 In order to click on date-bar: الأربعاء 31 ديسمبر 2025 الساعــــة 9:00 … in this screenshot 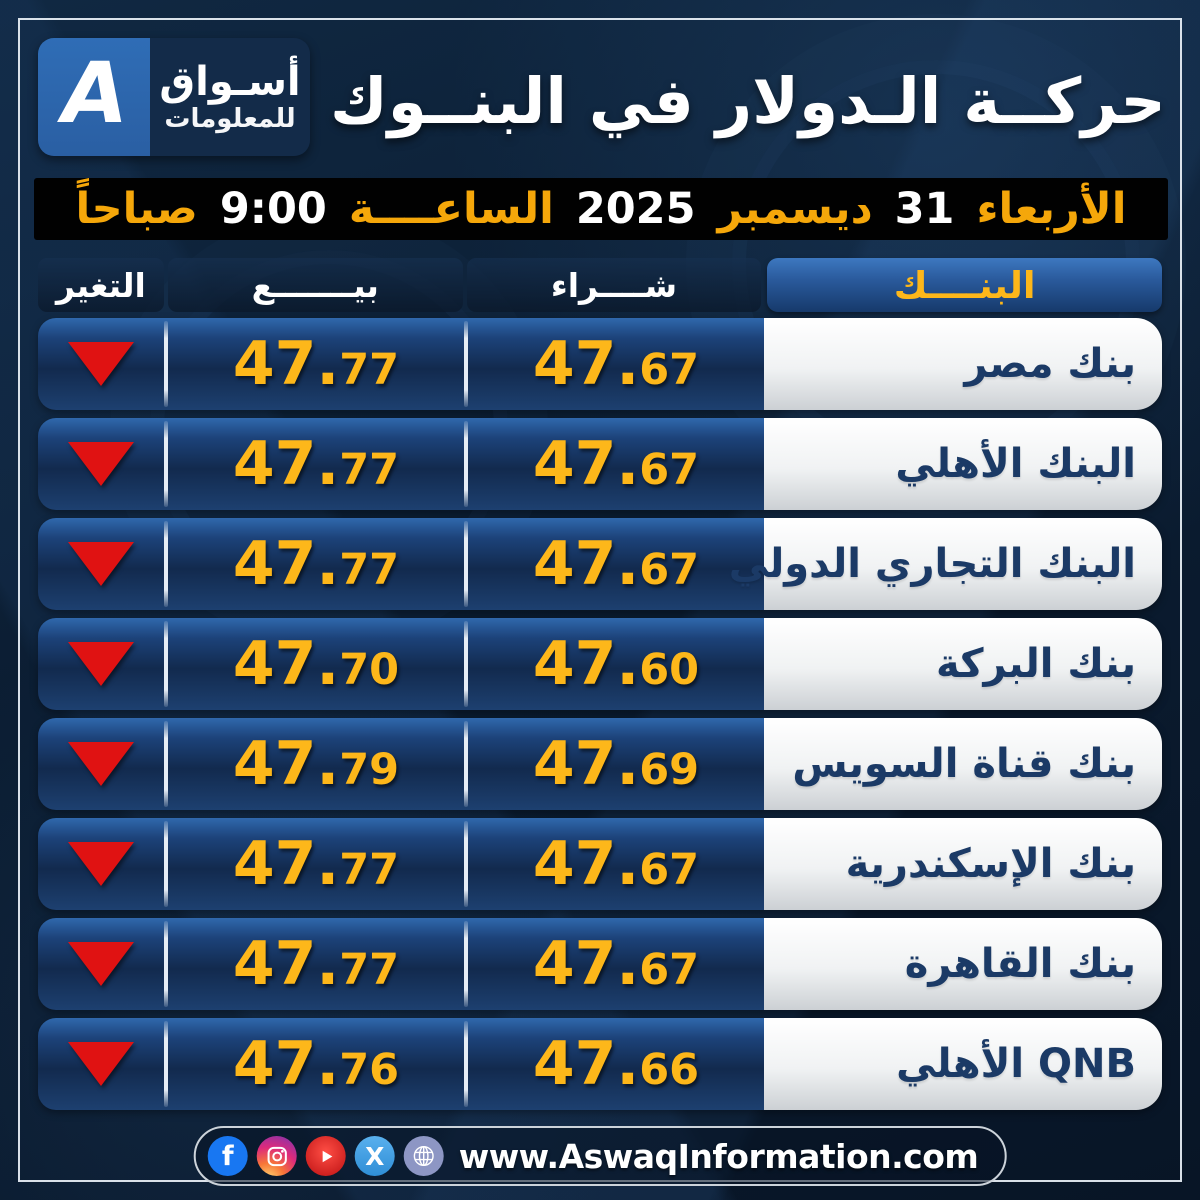, I will do `click(601, 209)`.